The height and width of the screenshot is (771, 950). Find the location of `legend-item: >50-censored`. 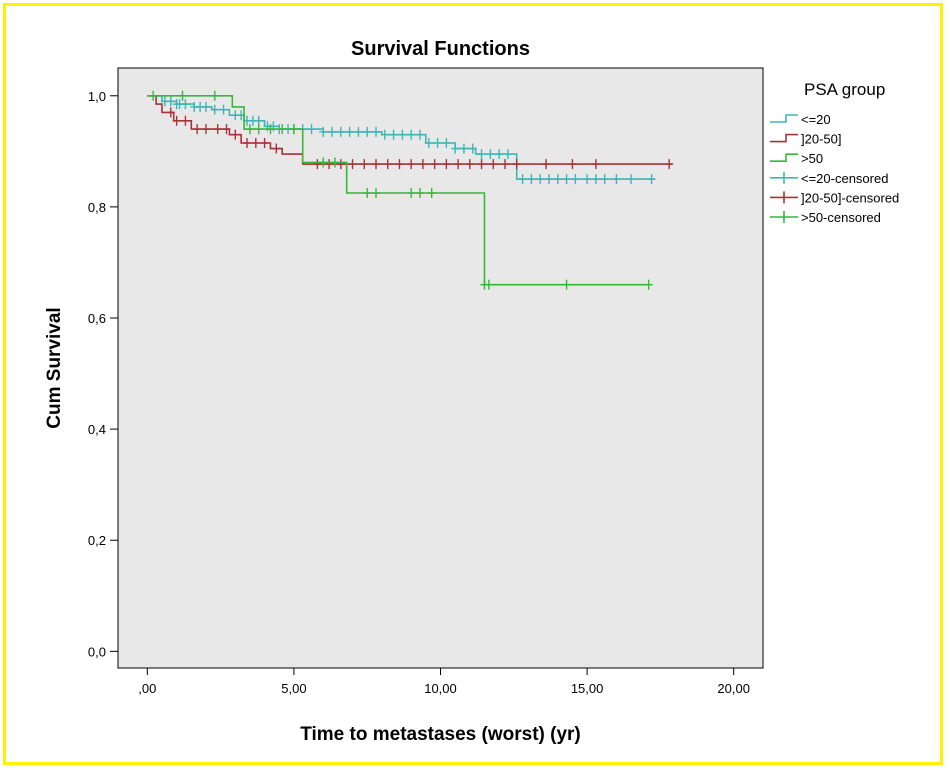

legend-item: >50-censored is located at coordinates (825, 217).